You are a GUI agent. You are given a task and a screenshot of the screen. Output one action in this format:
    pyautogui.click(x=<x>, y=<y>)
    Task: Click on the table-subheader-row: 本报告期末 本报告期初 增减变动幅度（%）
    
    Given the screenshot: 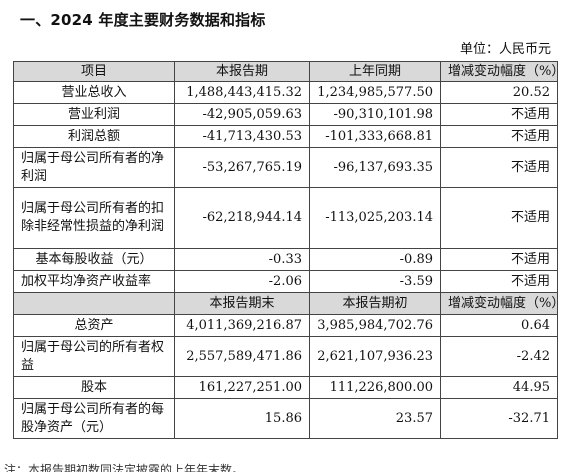 What is the action you would take?
    pyautogui.click(x=285, y=303)
    